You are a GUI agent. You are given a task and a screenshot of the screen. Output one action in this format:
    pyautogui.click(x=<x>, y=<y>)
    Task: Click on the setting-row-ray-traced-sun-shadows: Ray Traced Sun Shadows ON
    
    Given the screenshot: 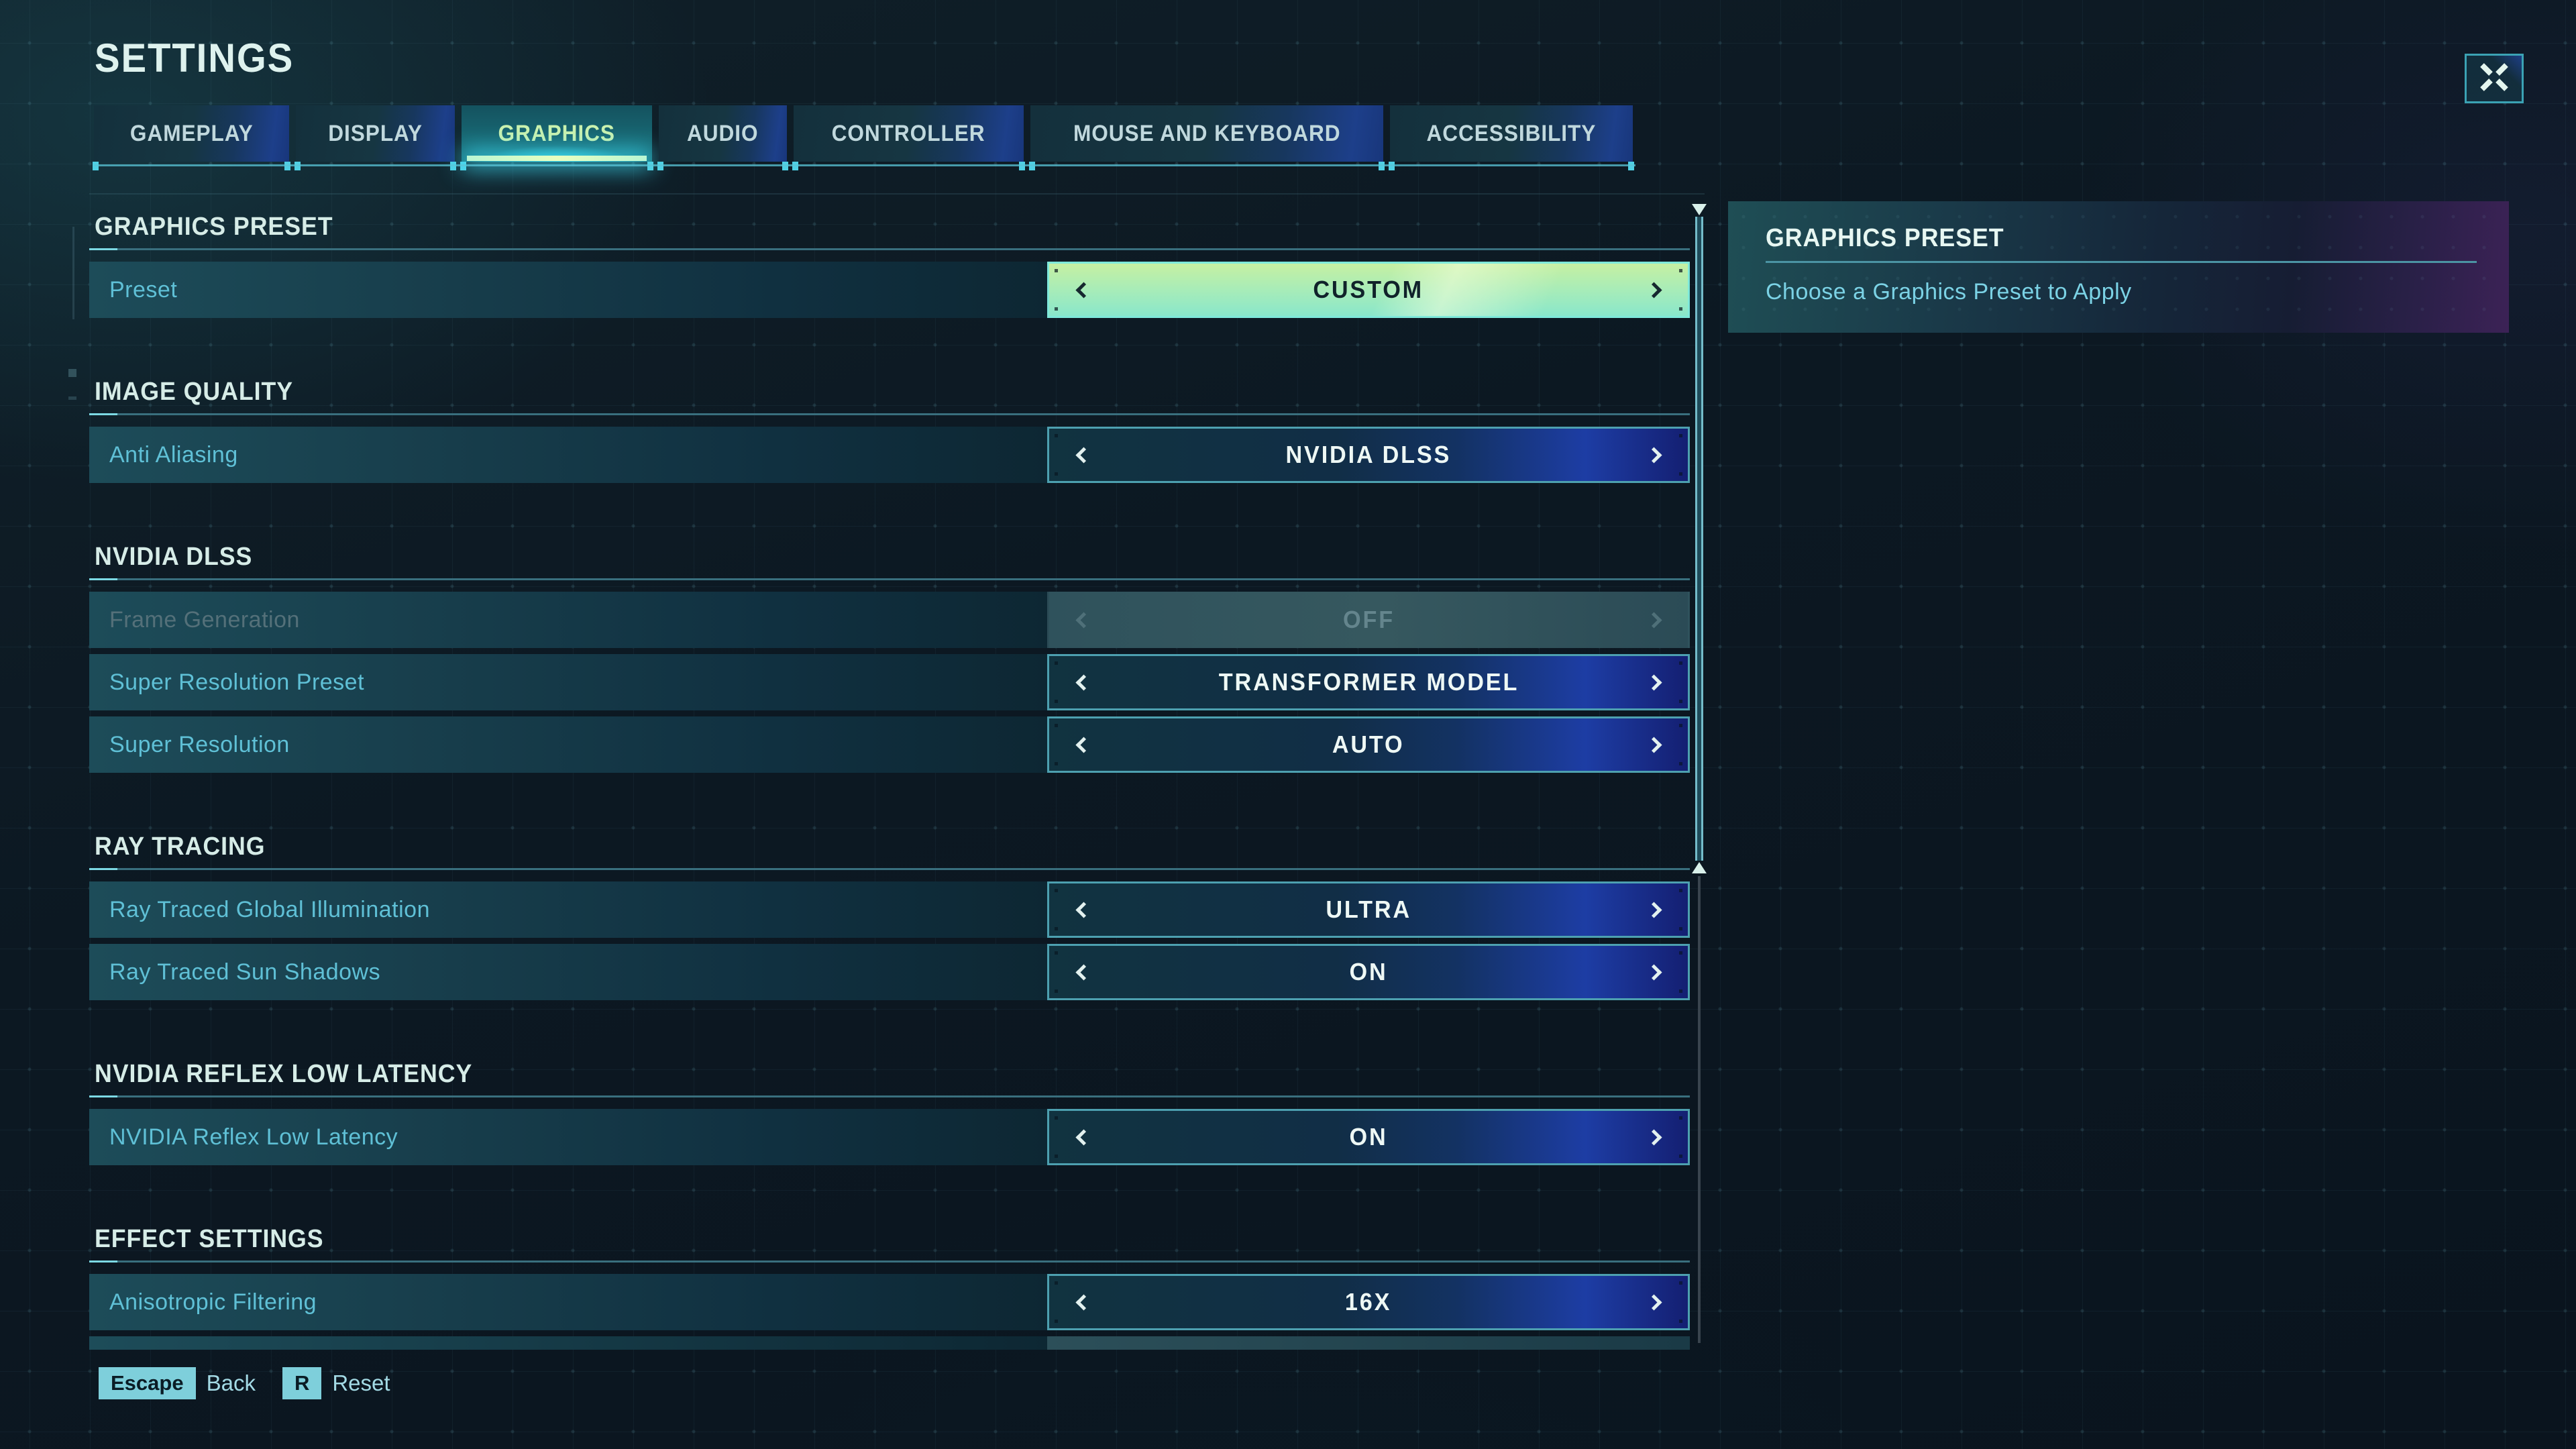 What is the action you would take?
    pyautogui.click(x=889, y=972)
    